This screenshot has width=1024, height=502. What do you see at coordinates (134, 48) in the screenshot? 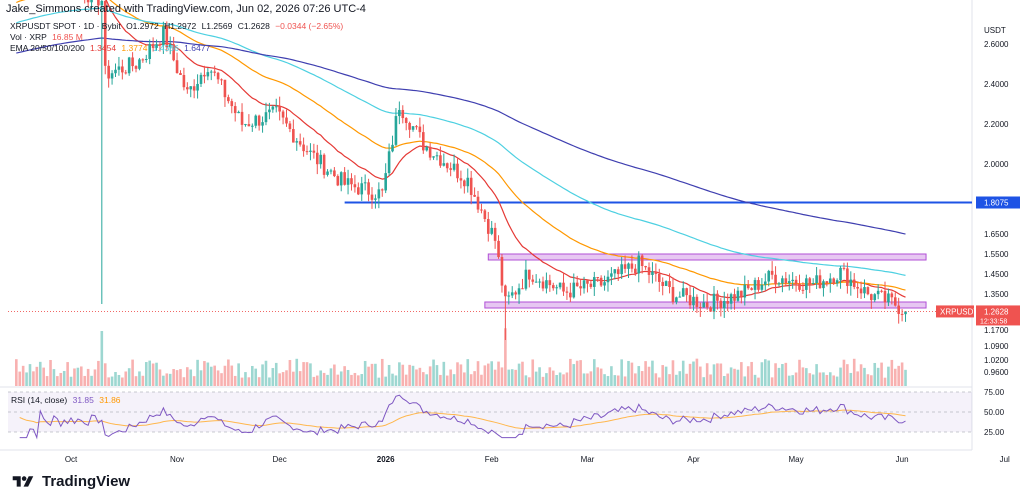
I see `legend-ema50: 1.3774` at bounding box center [134, 48].